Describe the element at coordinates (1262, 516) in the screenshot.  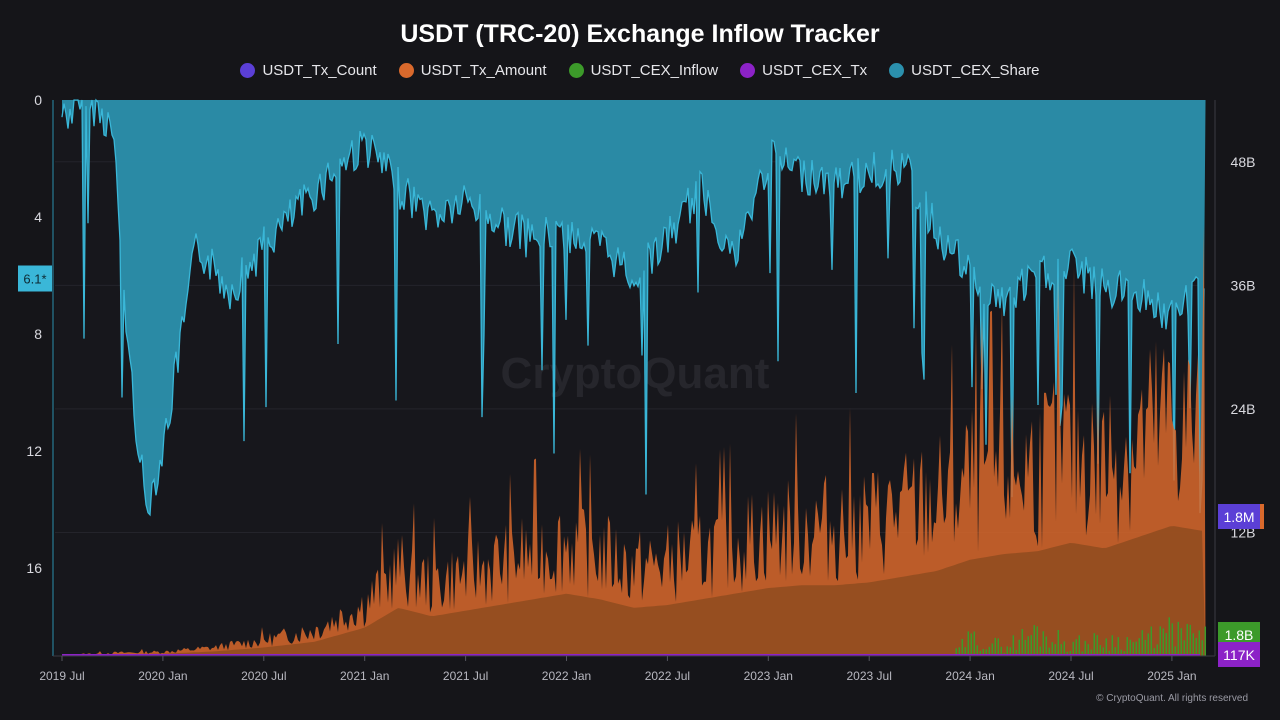
I see `tx-amount-badge-marker` at that location.